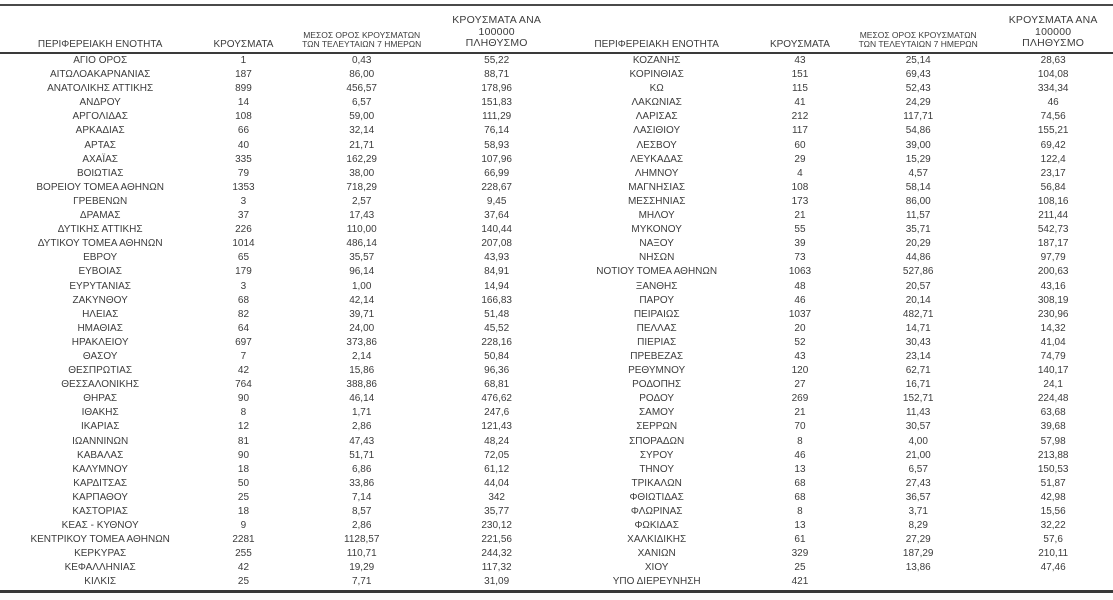  Describe the element at coordinates (362, 272) in the screenshot. I see `avg7-value: 96,14` at that location.